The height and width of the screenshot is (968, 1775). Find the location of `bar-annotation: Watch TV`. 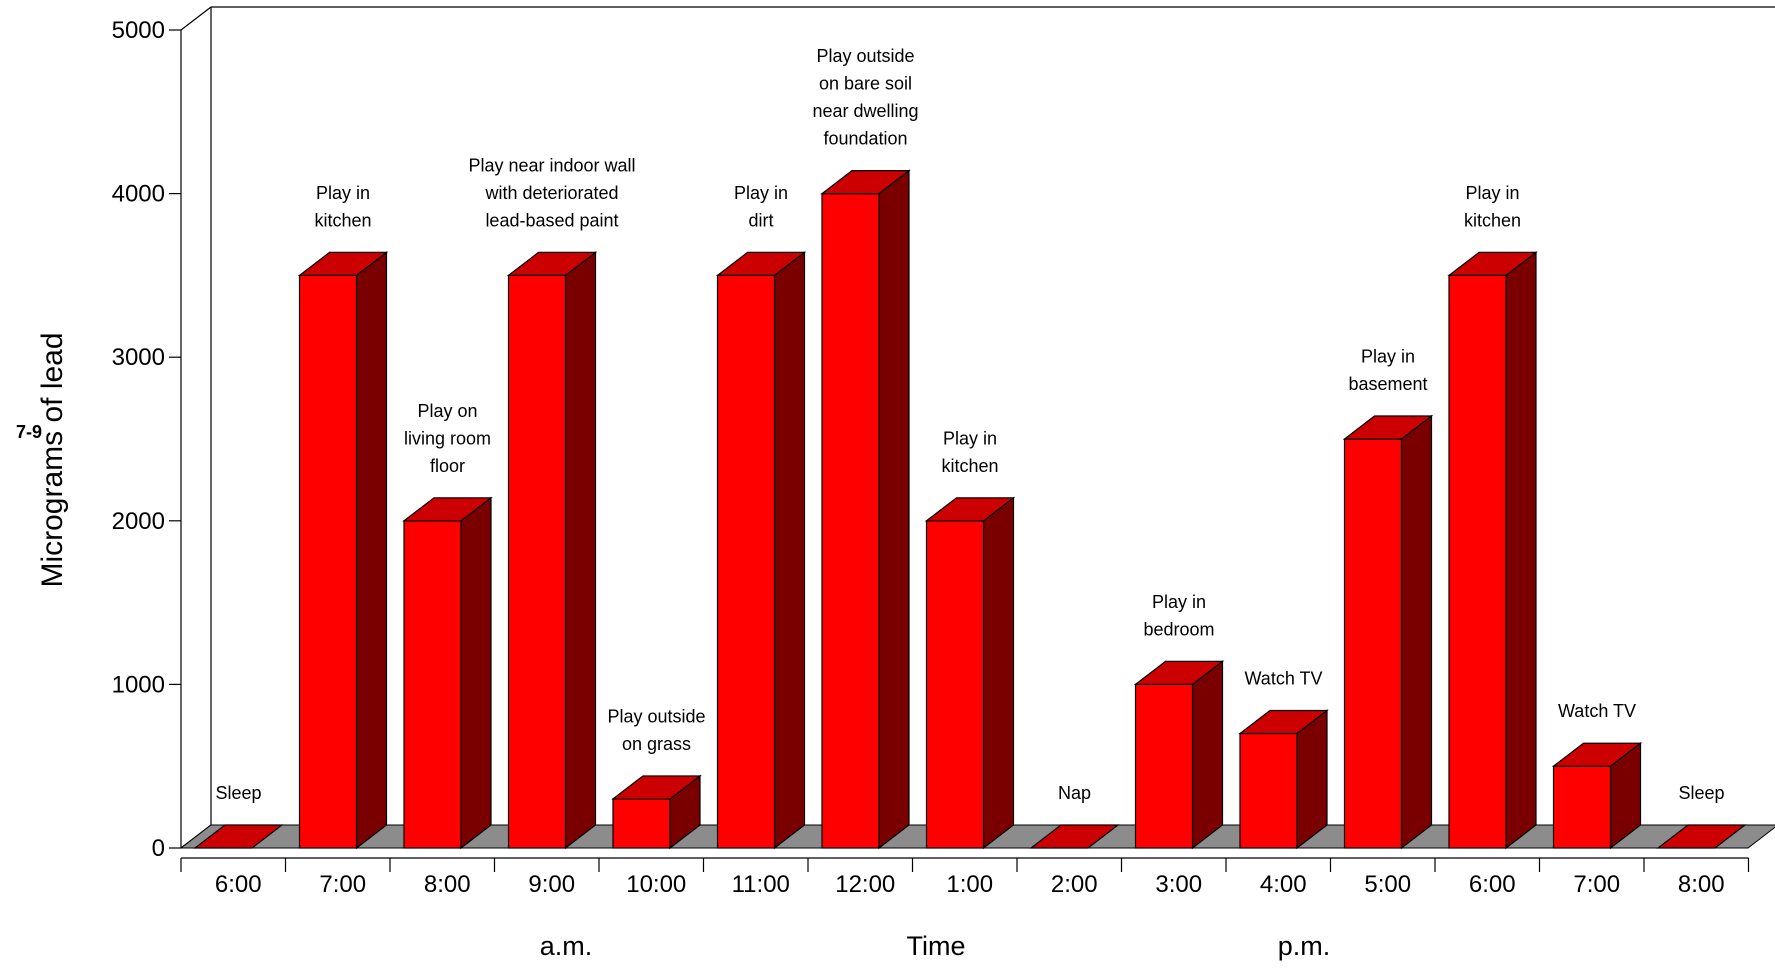

bar-annotation: Watch TV is located at coordinates (1283, 678).